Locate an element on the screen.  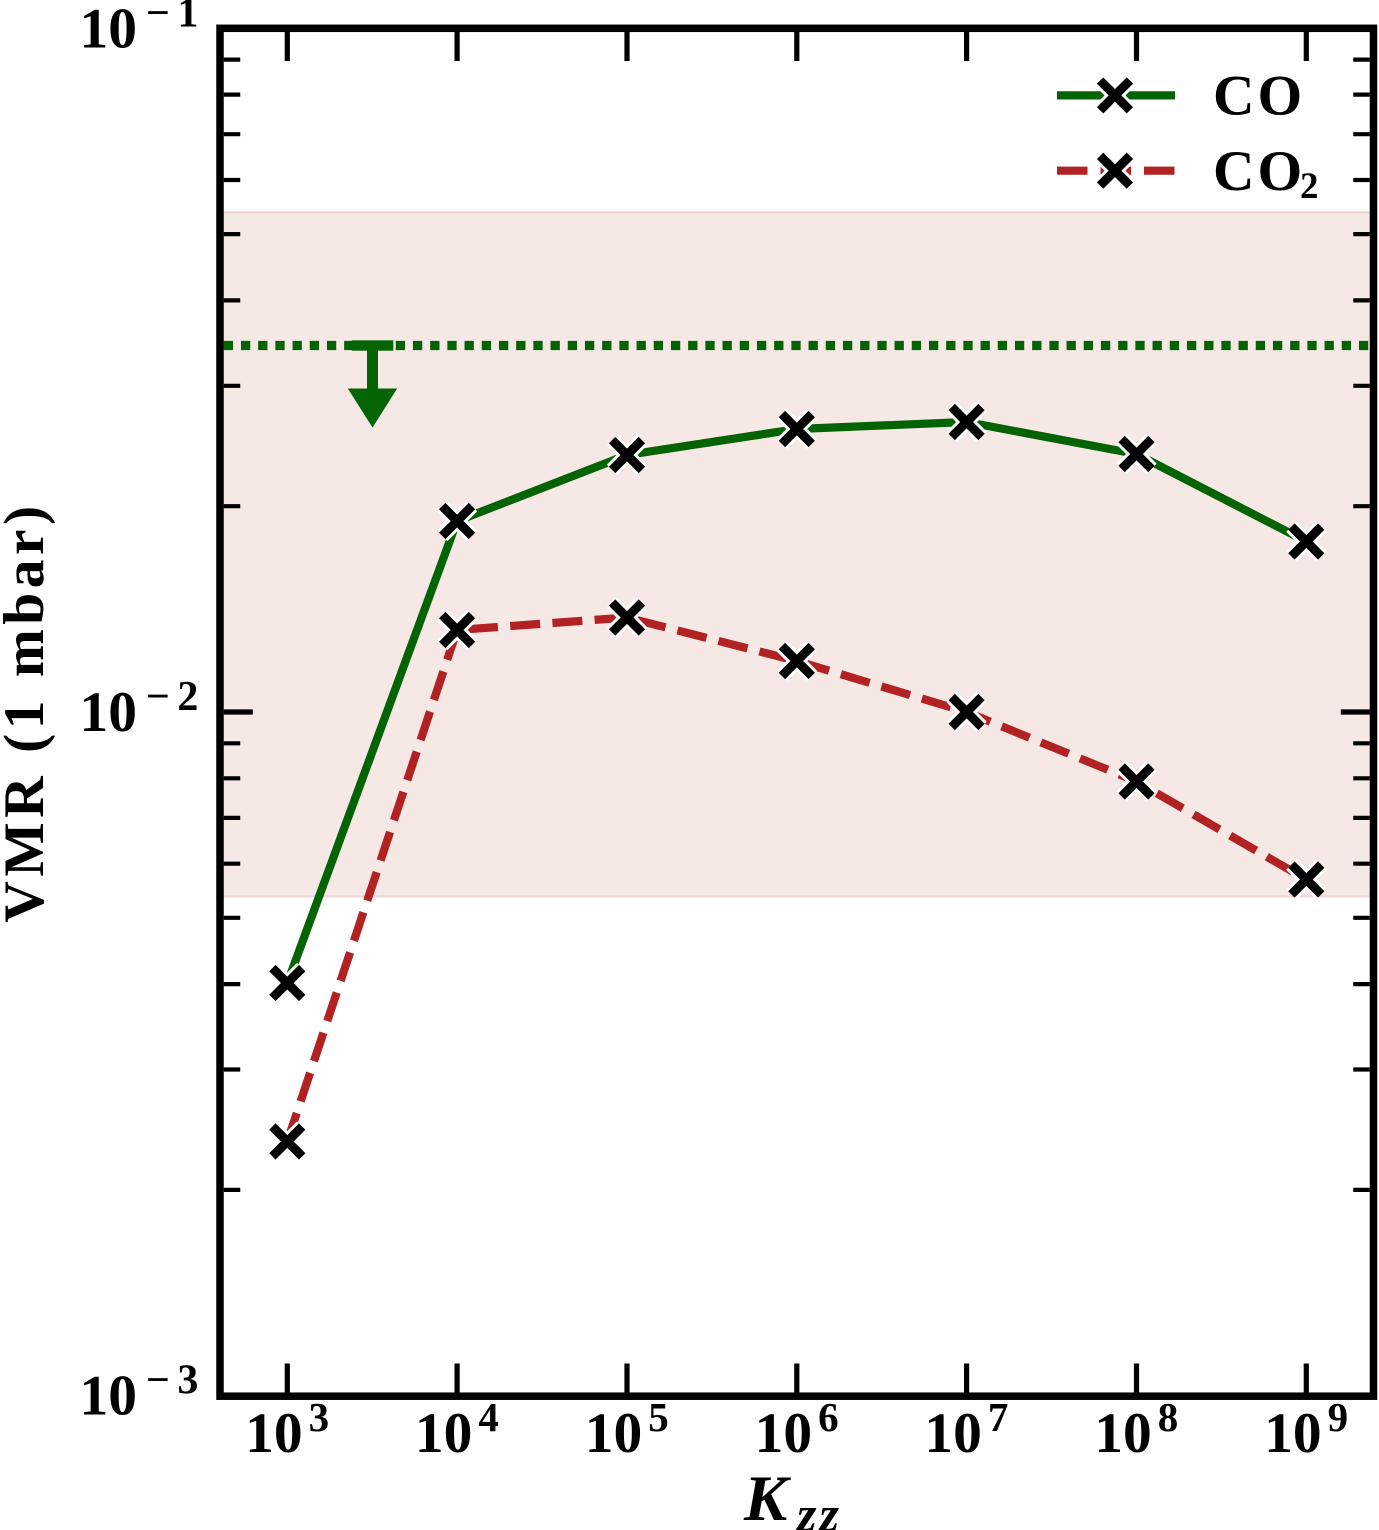
svg-text: 7 is located at coordinates (998, 1417).